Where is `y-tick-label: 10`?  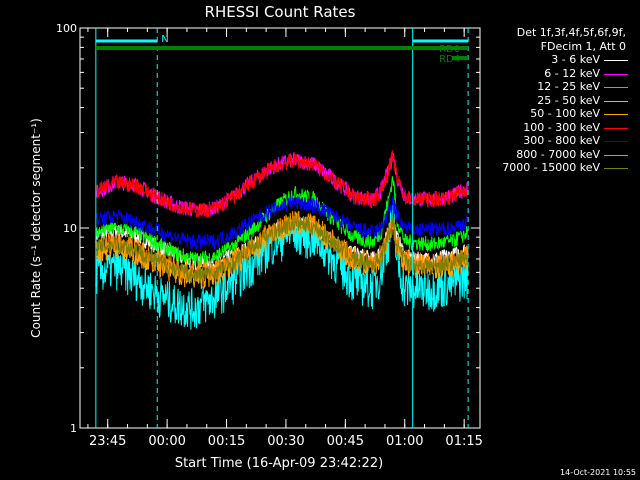
y-tick-label: 10 is located at coordinates (70, 228).